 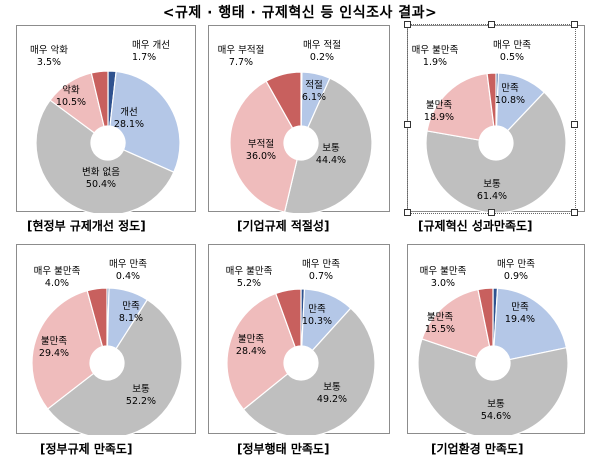 What do you see at coordinates (332, 399) in the screenshot?
I see `value-label-neutral: 49.2%` at bounding box center [332, 399].